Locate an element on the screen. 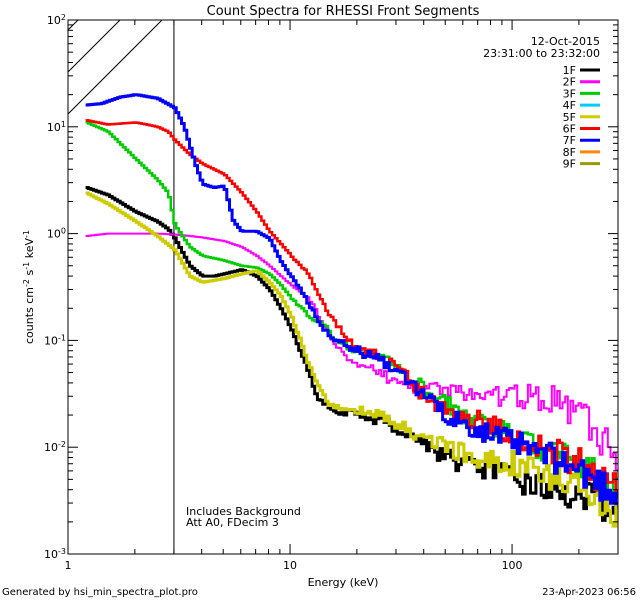 The height and width of the screenshot is (600, 640). date-label: 12-Oct-2015 is located at coordinates (565, 41).